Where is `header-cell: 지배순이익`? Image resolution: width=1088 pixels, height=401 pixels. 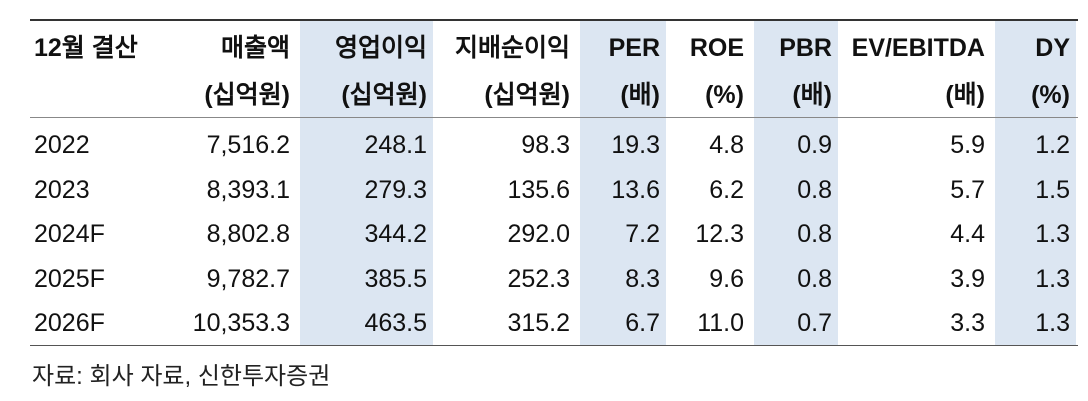 header-cell: 지배순이익 is located at coordinates (512, 48).